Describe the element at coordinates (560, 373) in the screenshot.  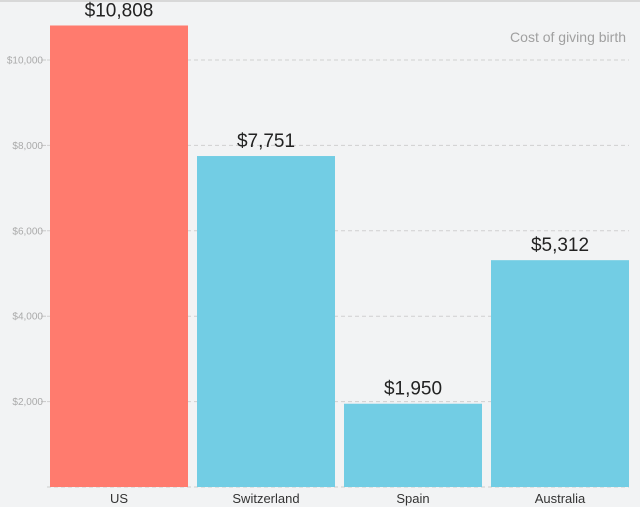
I see `bar-australia` at that location.